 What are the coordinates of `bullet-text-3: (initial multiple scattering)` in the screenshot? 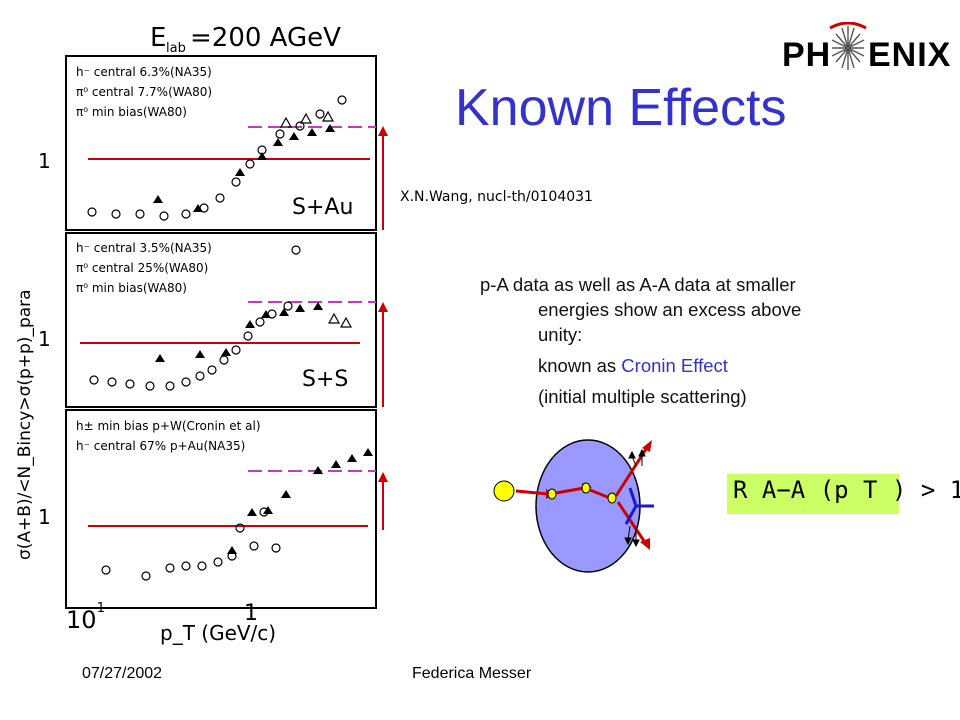 It's located at (642, 396).